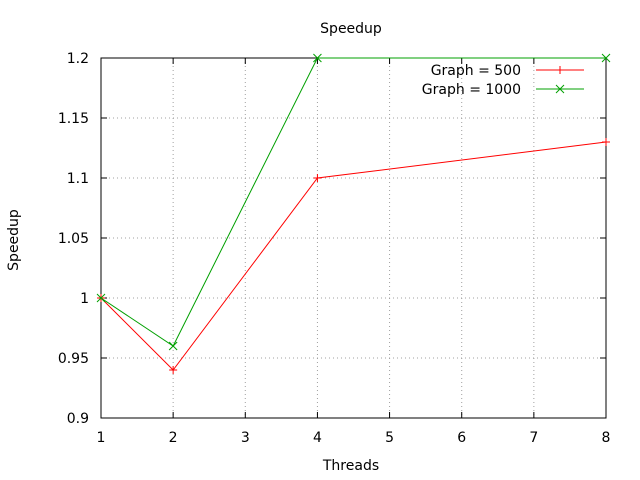 Image resolution: width=640 pixels, height=480 pixels. Describe the element at coordinates (461, 438) in the screenshot. I see `x-tick-label: 6` at that location.